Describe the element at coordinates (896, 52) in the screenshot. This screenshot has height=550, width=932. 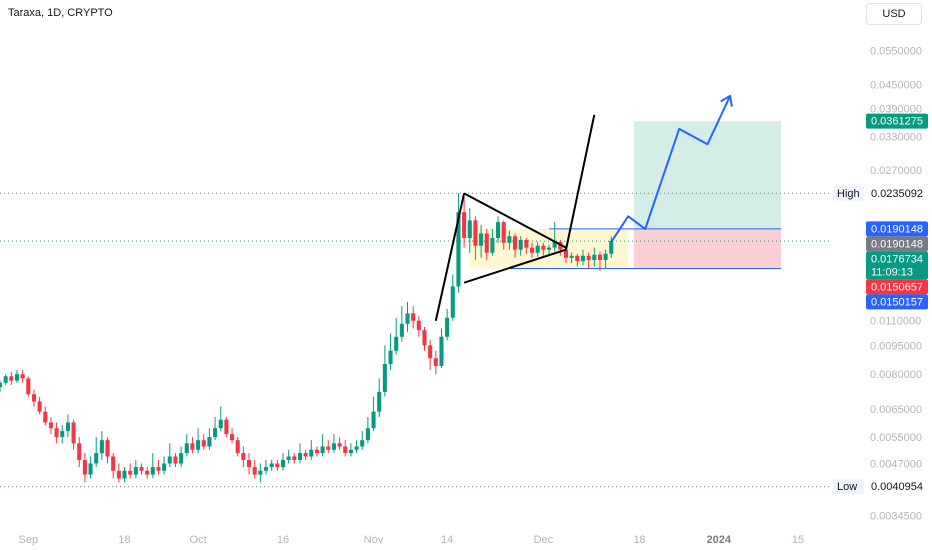
I see `price-tick-label: 0.0550000` at that location.